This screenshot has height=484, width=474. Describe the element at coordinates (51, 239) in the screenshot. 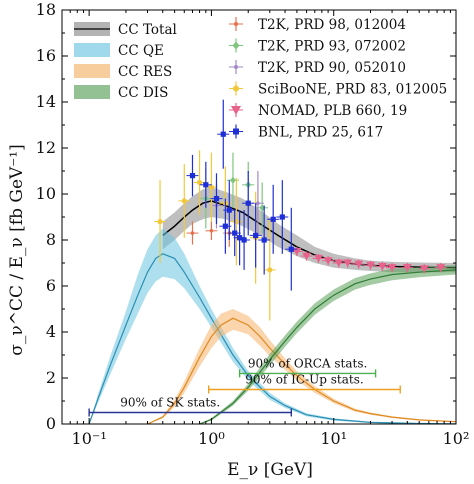

I see `y-tick-label-4: 8` at that location.